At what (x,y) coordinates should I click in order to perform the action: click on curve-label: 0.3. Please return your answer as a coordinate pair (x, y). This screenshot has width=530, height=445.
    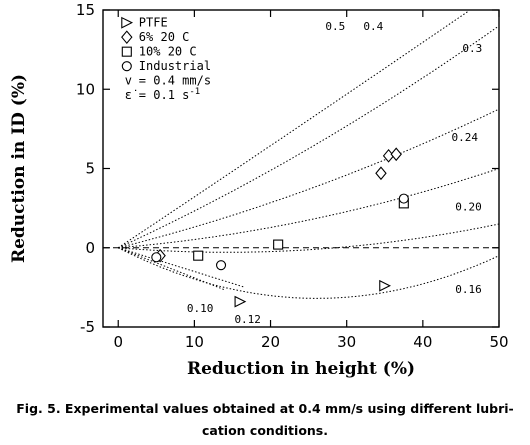
    Looking at the image, I should click on (472, 48).